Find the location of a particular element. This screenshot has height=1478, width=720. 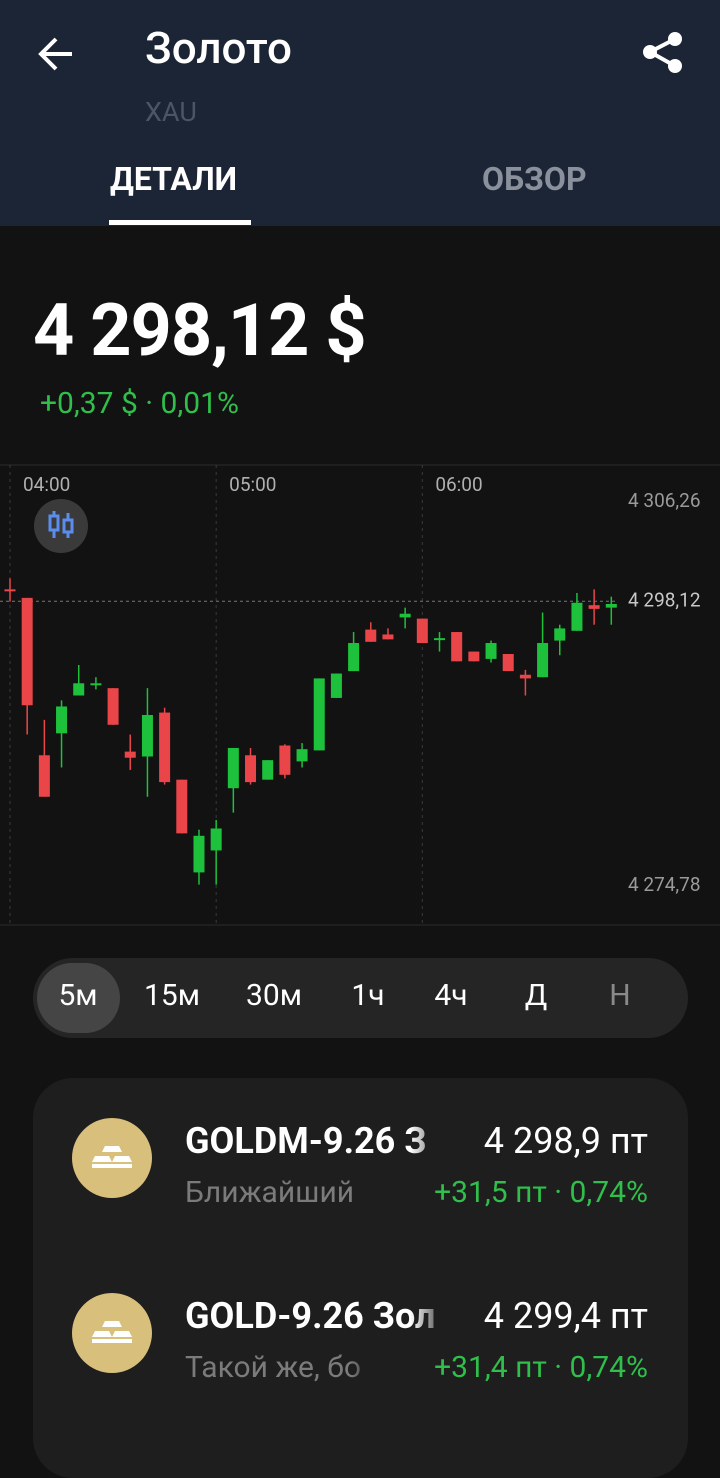

timeframe-option: 1ч is located at coordinates (368, 995).